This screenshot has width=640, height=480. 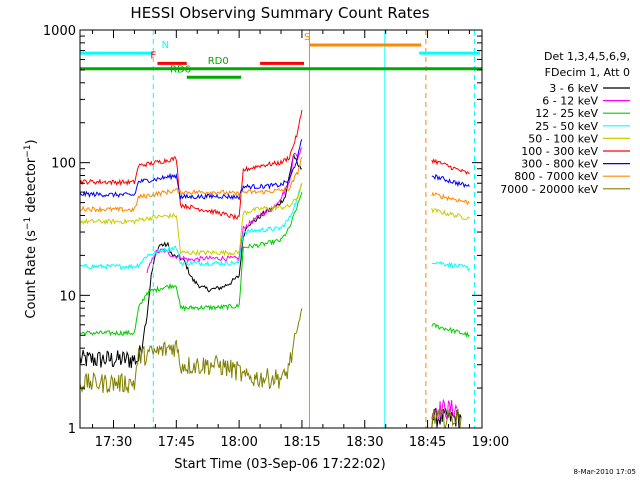 I want to click on y-tick-label: 1, so click(x=72, y=429).